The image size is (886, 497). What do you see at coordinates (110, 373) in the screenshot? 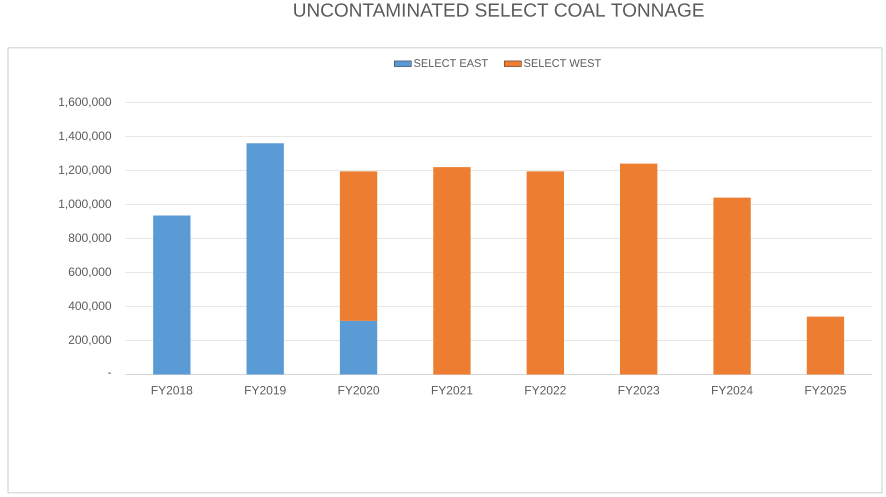
I see `y-tick-label: -` at bounding box center [110, 373].